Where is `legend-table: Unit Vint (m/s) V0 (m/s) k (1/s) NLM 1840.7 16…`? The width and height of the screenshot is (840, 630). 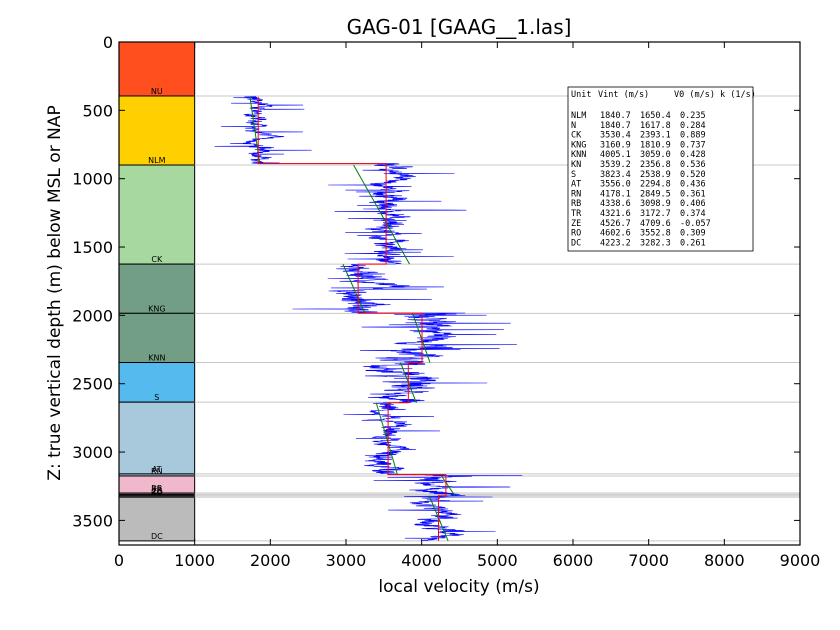
legend-table: Unit Vint (m/s) V0 (m/s) k (1/s) NLM 1840.7 16… is located at coordinates (661, 169).